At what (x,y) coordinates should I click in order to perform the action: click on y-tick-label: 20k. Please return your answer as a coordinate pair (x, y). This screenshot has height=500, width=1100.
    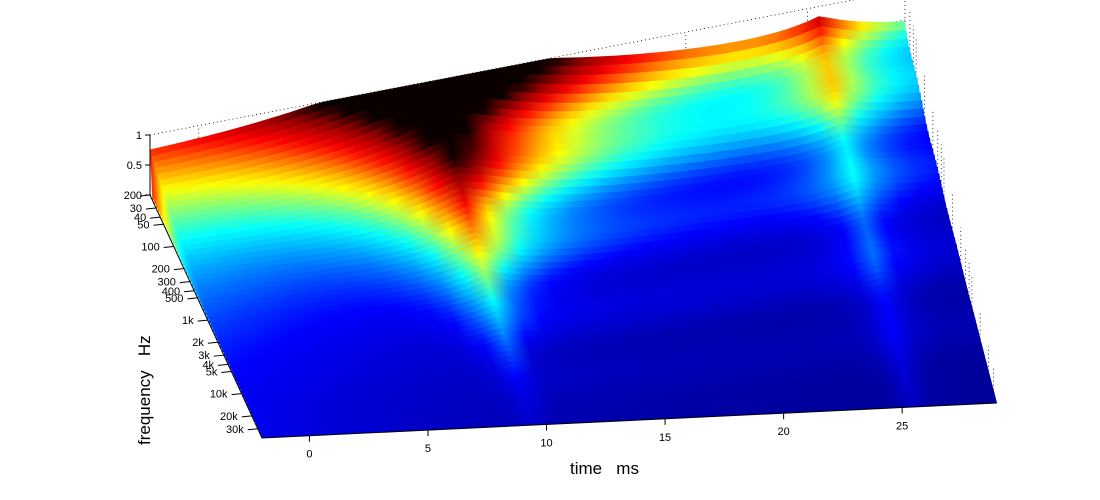
    Looking at the image, I should click on (229, 417).